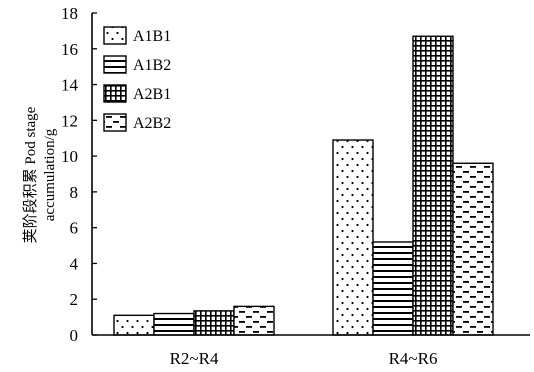 This screenshot has height=372, width=534. Describe the element at coordinates (413, 358) in the screenshot. I see `x-category-label: R4~R6` at that location.